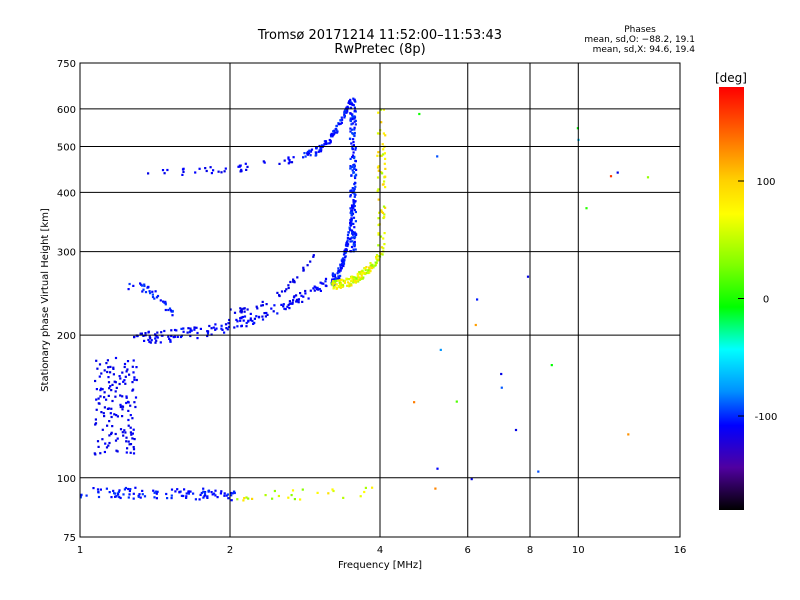 The width and height of the screenshot is (800, 600). I want to click on colorbar-ticks: 100 0 -100, so click(757, 300).